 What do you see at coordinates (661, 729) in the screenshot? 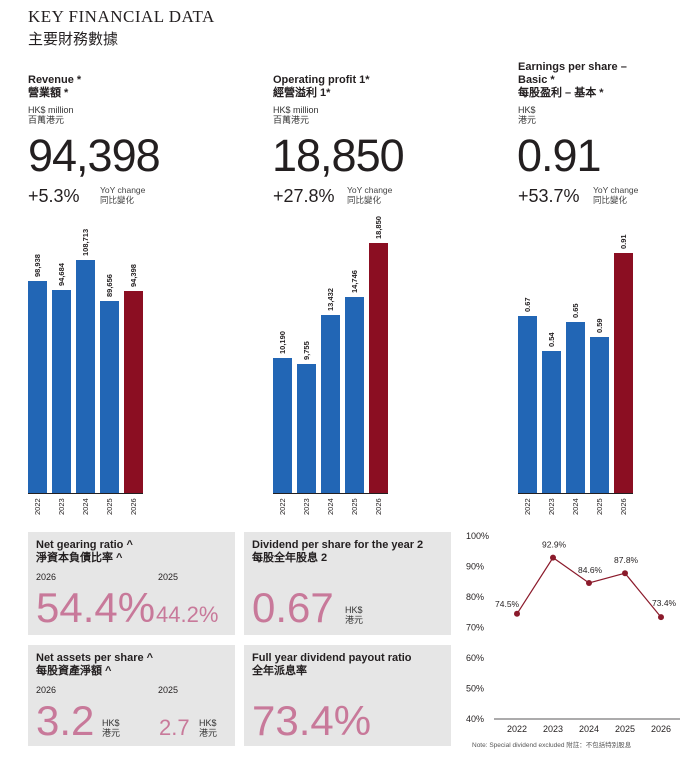
I see `x-tick-label: 2026` at bounding box center [661, 729].